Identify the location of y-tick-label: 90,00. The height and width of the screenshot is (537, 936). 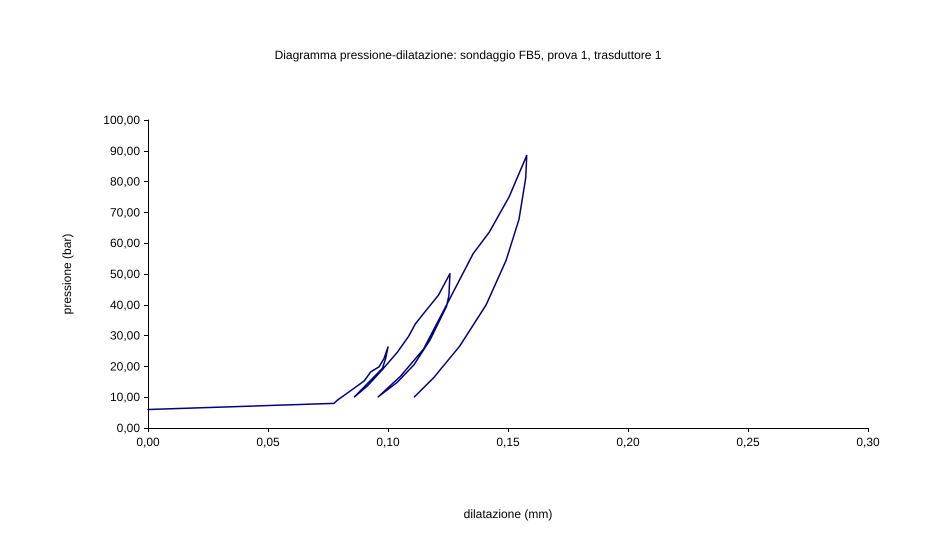
(125, 151).